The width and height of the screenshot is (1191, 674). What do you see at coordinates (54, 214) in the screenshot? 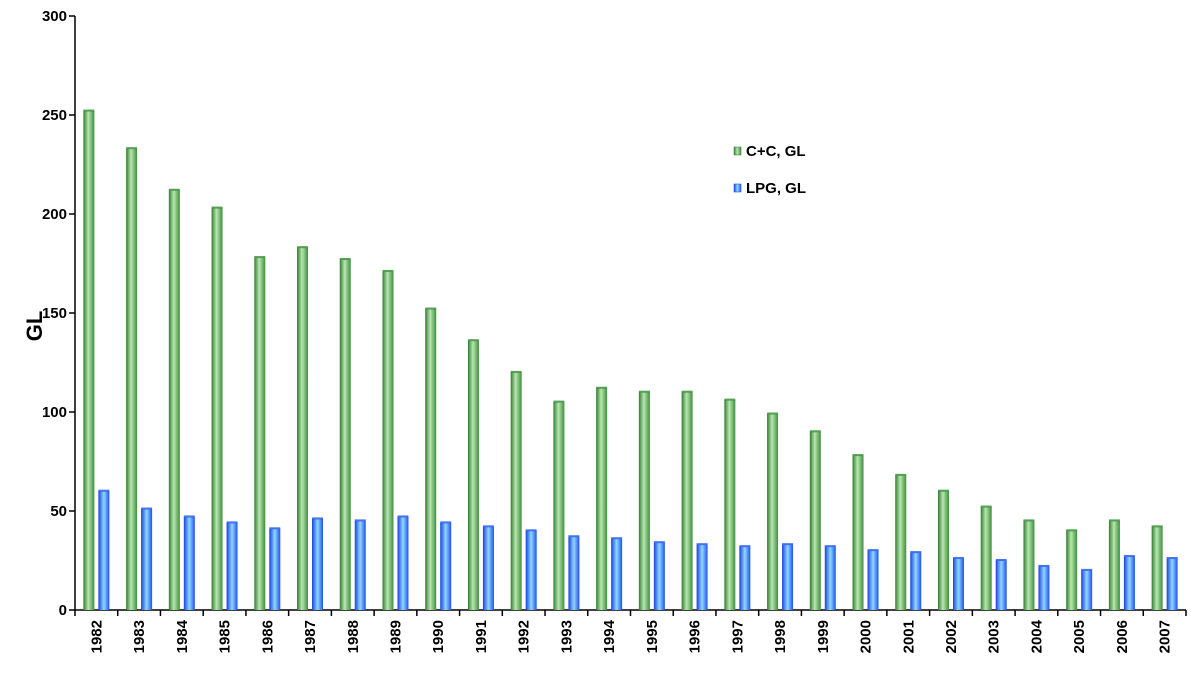
I see `y-tick-label: 200` at bounding box center [54, 214].